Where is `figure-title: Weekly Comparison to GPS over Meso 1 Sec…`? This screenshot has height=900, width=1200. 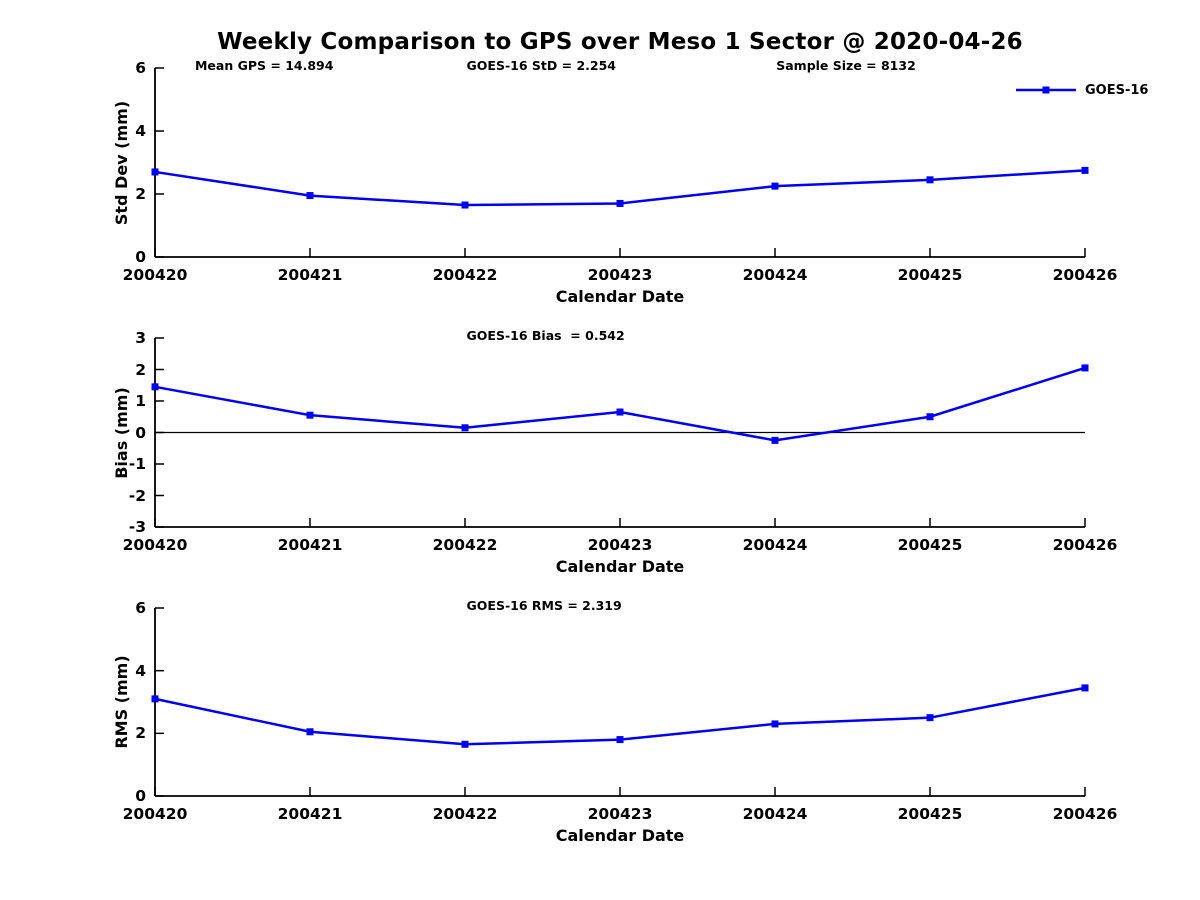 figure-title: Weekly Comparison to GPS over Meso 1 Sec… is located at coordinates (620, 42).